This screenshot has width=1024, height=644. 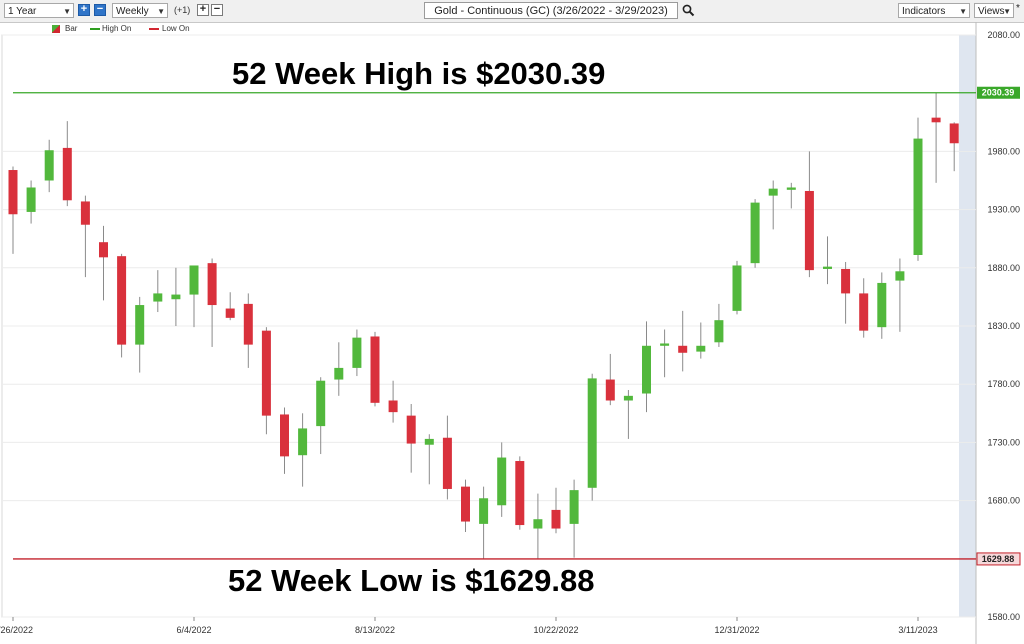 What do you see at coordinates (1003, 501) in the screenshot?
I see `y-tick-label: 1680.00` at bounding box center [1003, 501].